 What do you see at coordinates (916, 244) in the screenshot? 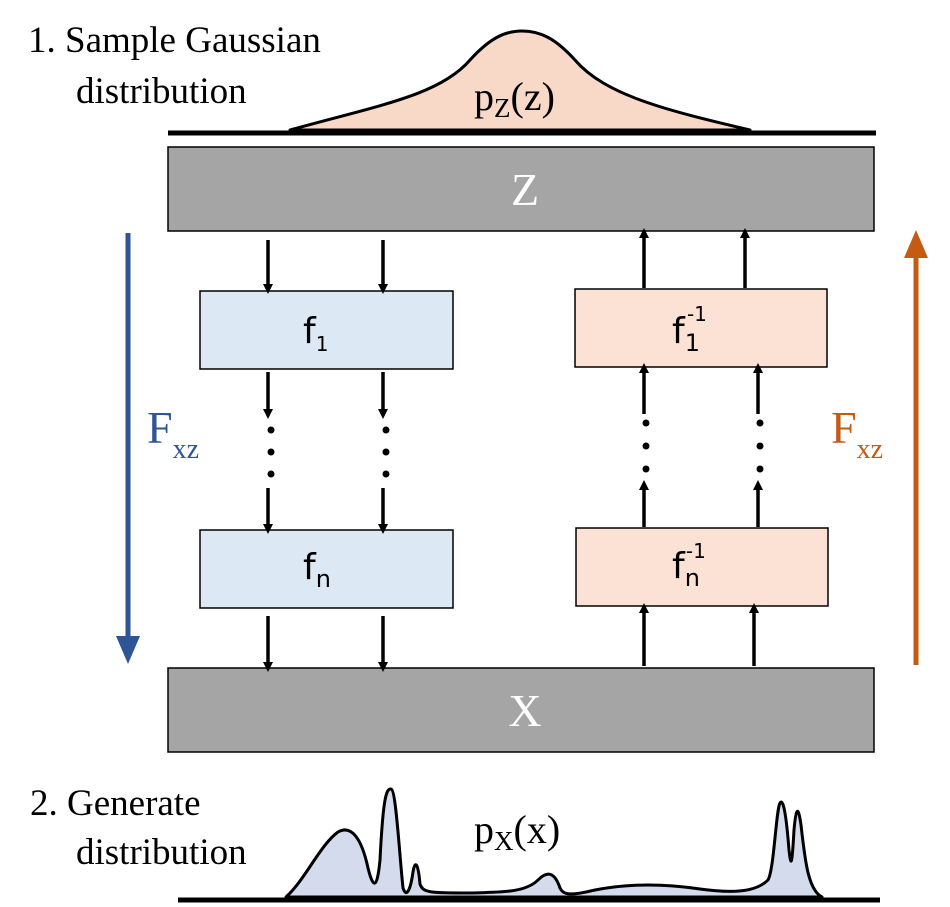
I see `inverse-direction-arrowhead` at bounding box center [916, 244].